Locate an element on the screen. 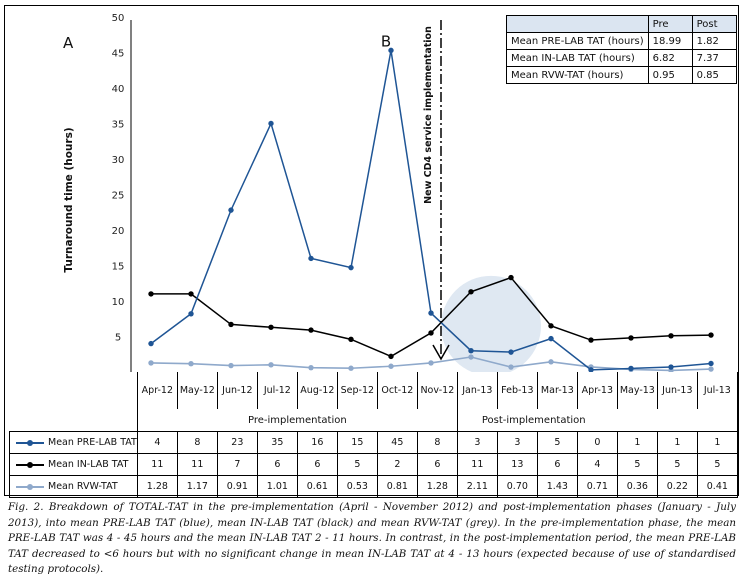 Image resolution: width=745 pixels, height=578 pixels. data-cell: 0.81 is located at coordinates (397, 486).